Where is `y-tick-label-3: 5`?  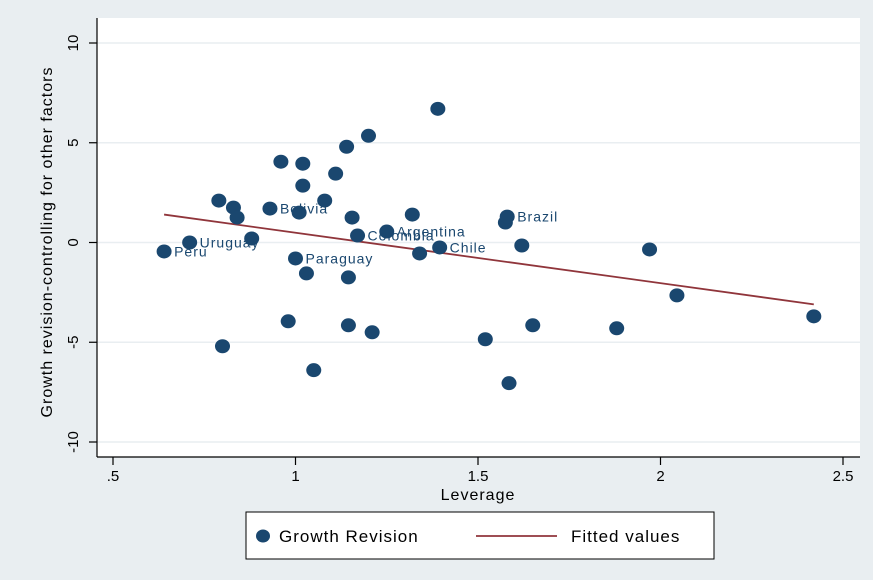 y-tick-label-3: 5 is located at coordinates (73, 143).